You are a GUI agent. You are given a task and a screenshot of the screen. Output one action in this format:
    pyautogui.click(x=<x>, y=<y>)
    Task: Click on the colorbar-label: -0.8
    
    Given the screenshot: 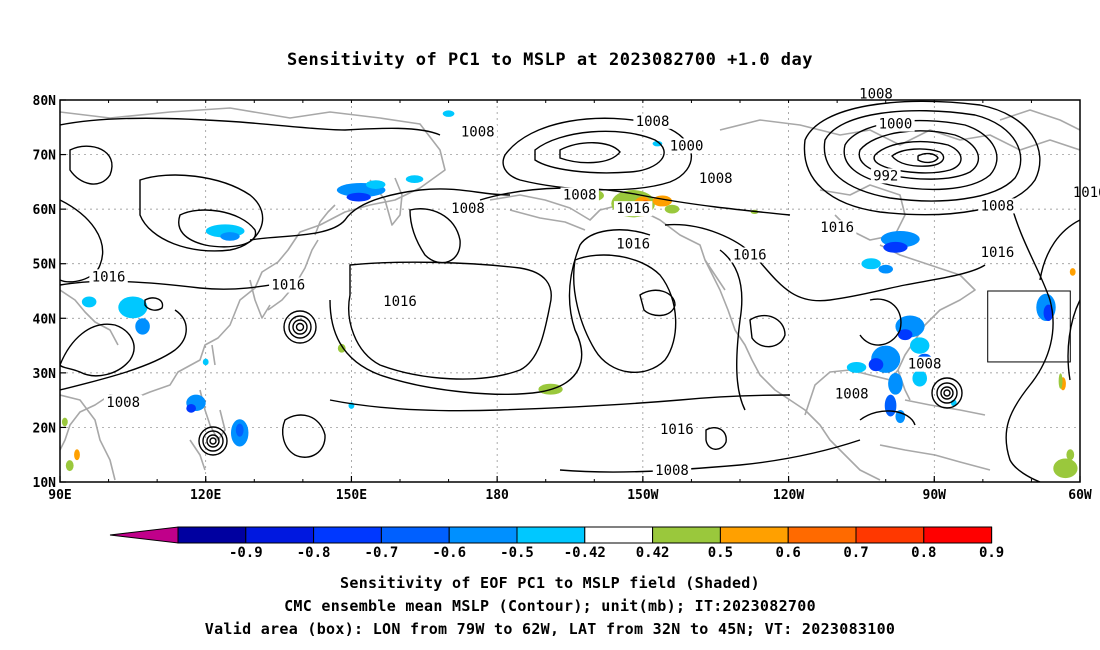 What is the action you would take?
    pyautogui.click(x=314, y=553)
    